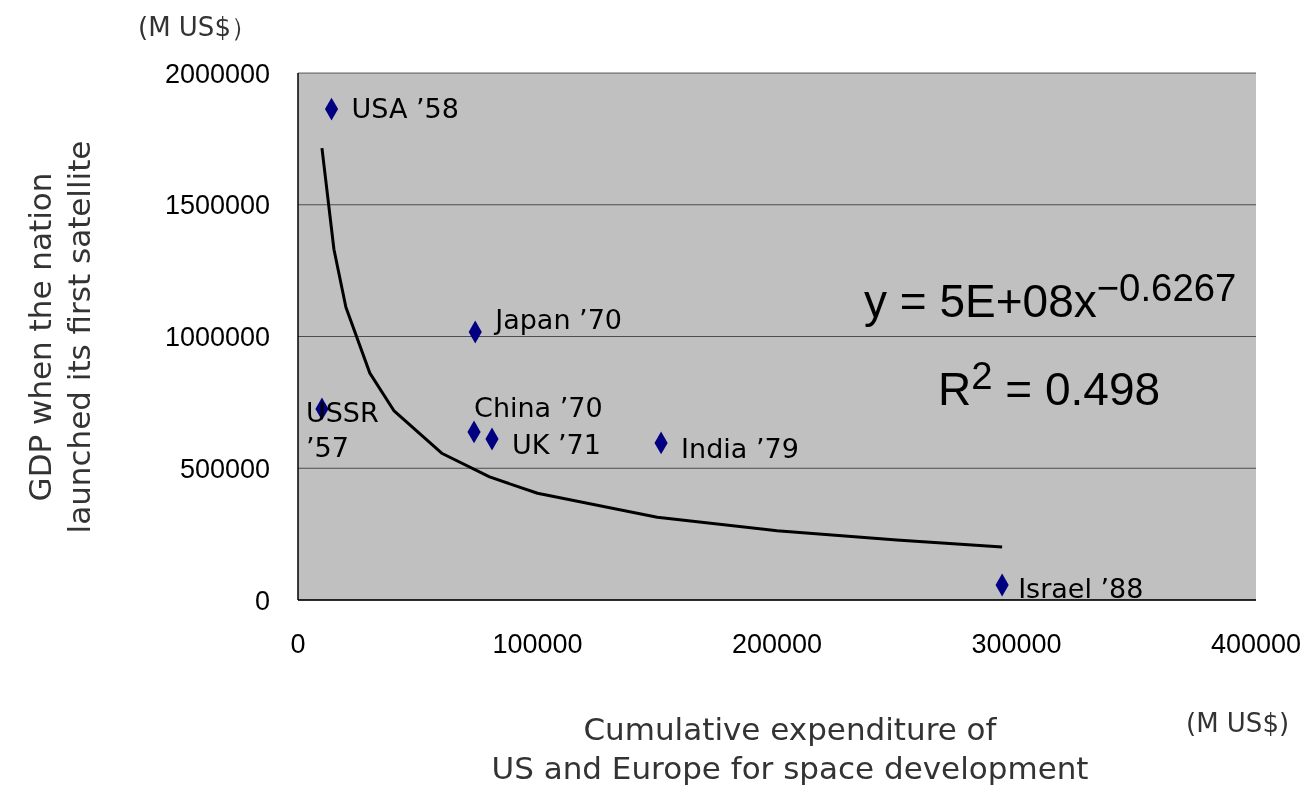 The image size is (1316, 801). Describe the element at coordinates (1081, 588) in the screenshot. I see `annotation: Israel ’88` at that location.